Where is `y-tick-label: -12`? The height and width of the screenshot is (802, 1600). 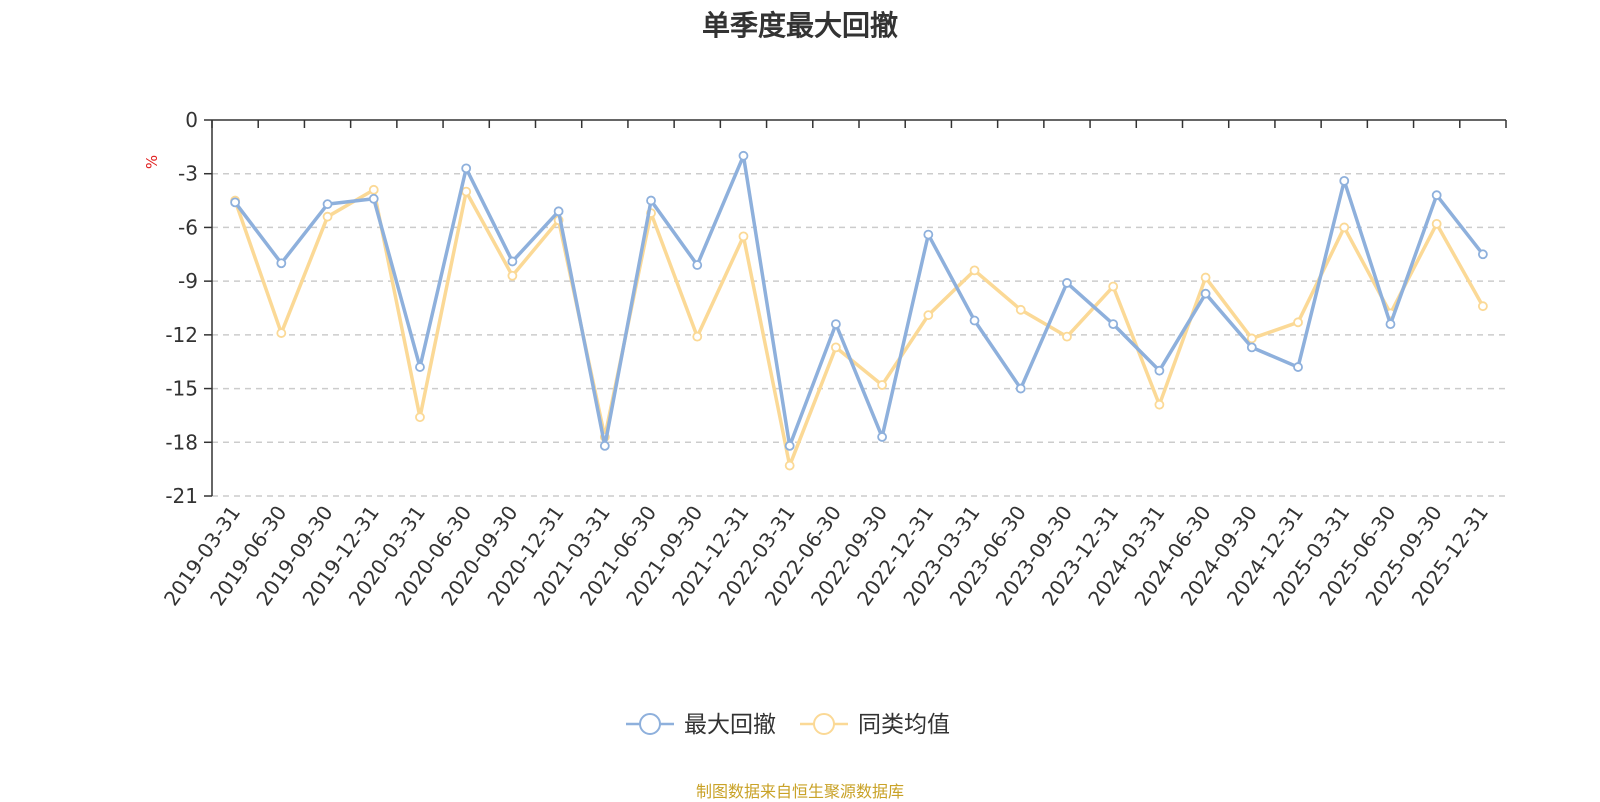 y-tick-label: -12 is located at coordinates (181, 335).